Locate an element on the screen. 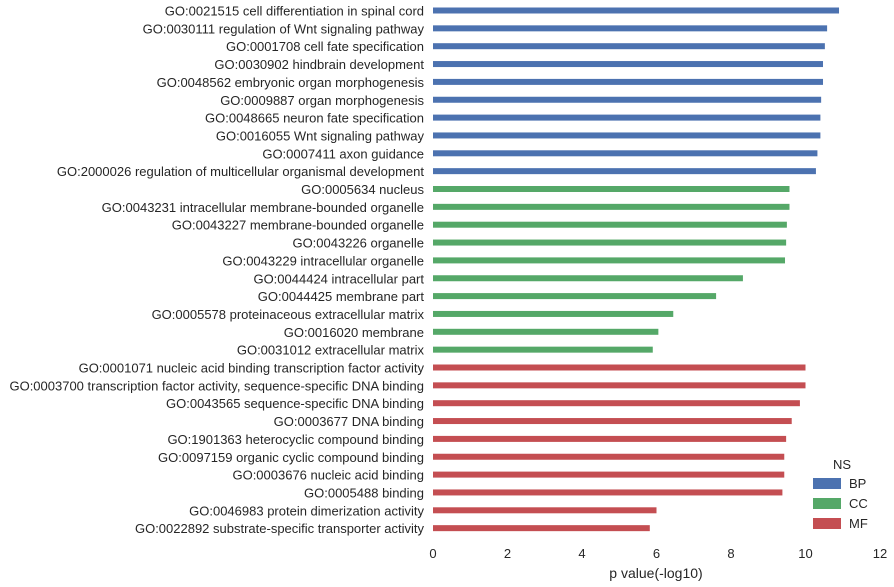  category-label: GO:0048665 neuron fate specification is located at coordinates (314, 118).